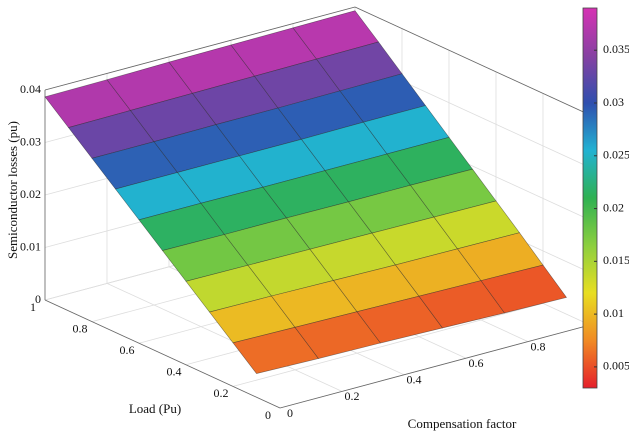 This screenshot has width=629, height=436. I want to click on y-tick-label: 0, so click(268, 415).